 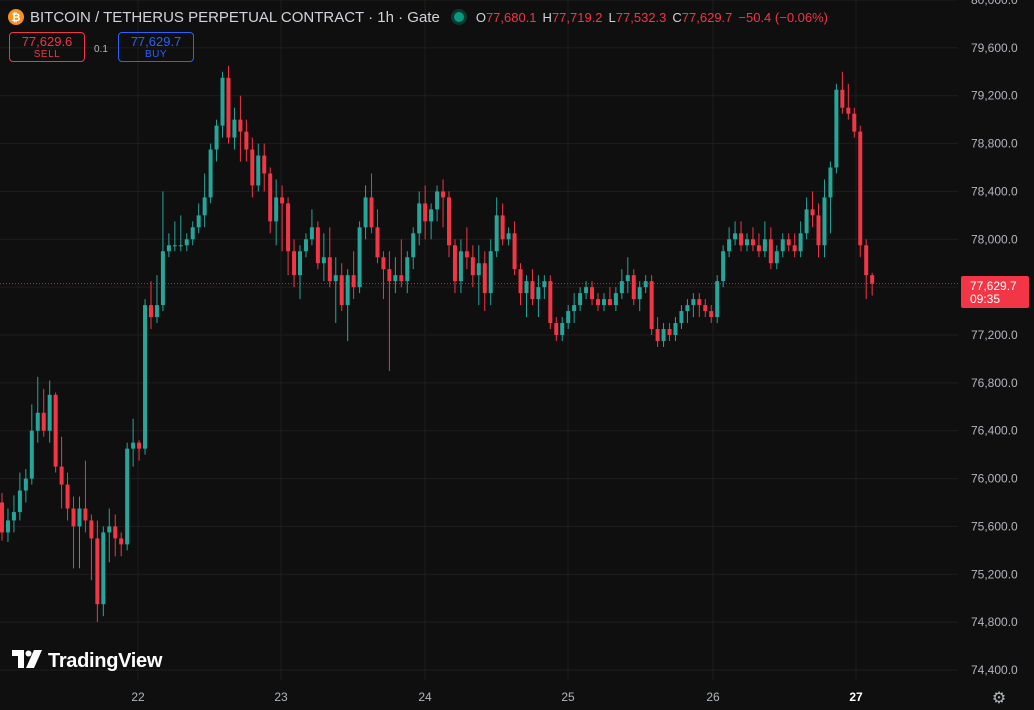 I want to click on tradingview-logo: TradingView, so click(x=87, y=661).